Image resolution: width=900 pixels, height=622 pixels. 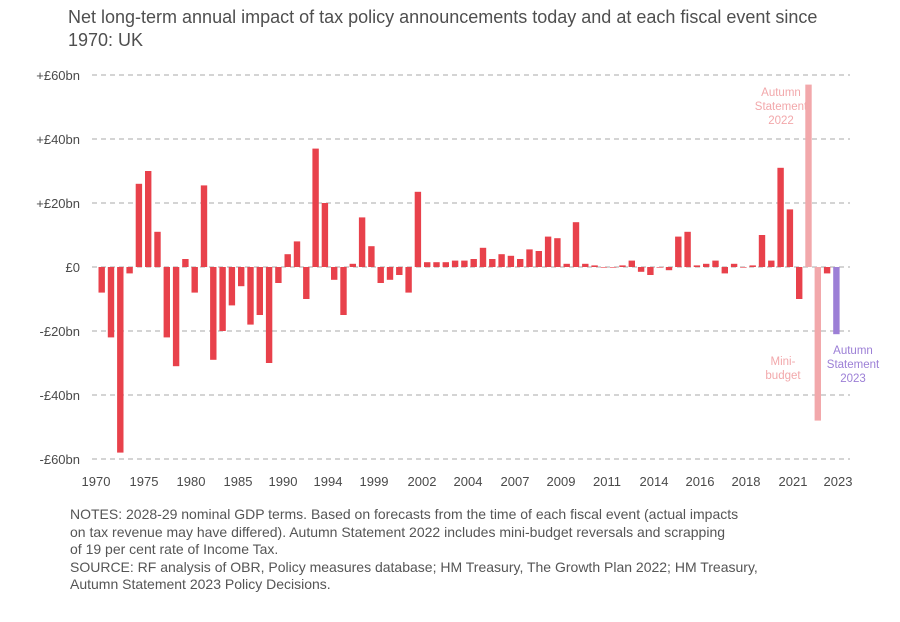 What do you see at coordinates (238, 481) in the screenshot?
I see `x-tick-label: 1985` at bounding box center [238, 481].